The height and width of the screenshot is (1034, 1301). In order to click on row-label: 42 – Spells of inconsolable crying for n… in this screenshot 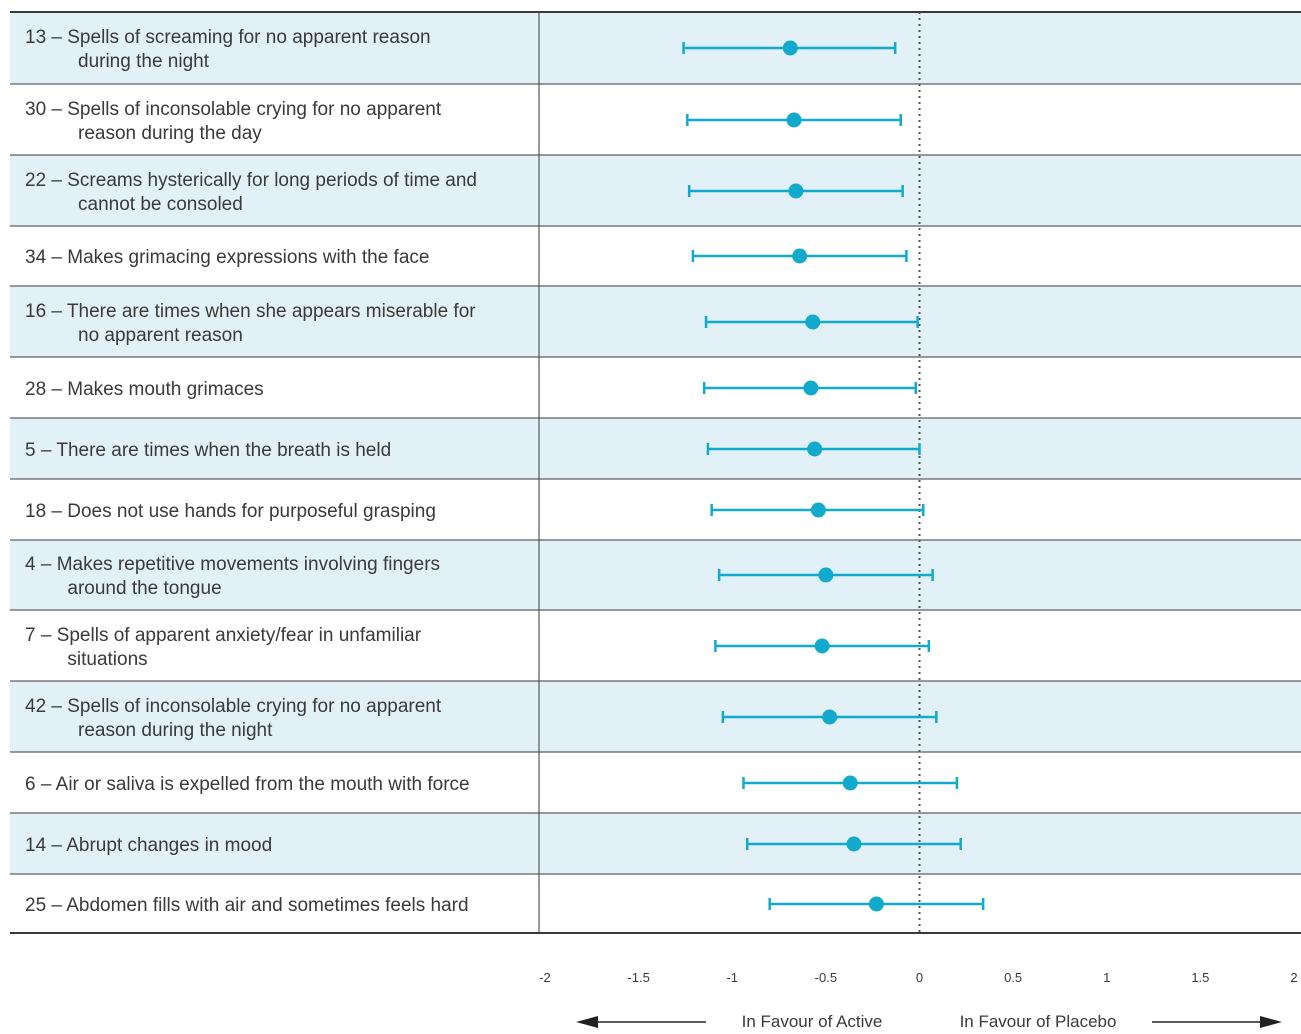, I will do `click(233, 706)`.